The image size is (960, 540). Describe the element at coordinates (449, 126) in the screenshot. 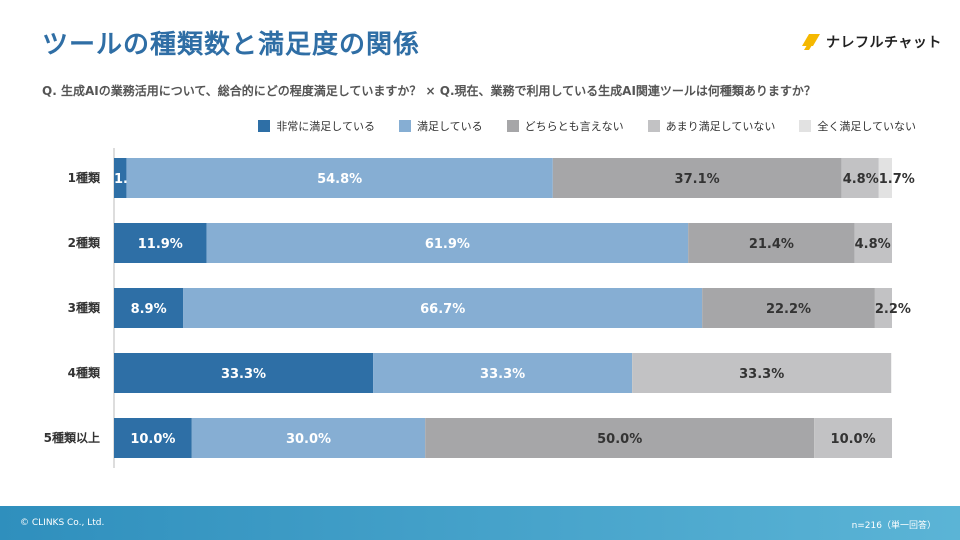

I see `legend-label: 満足している` at that location.